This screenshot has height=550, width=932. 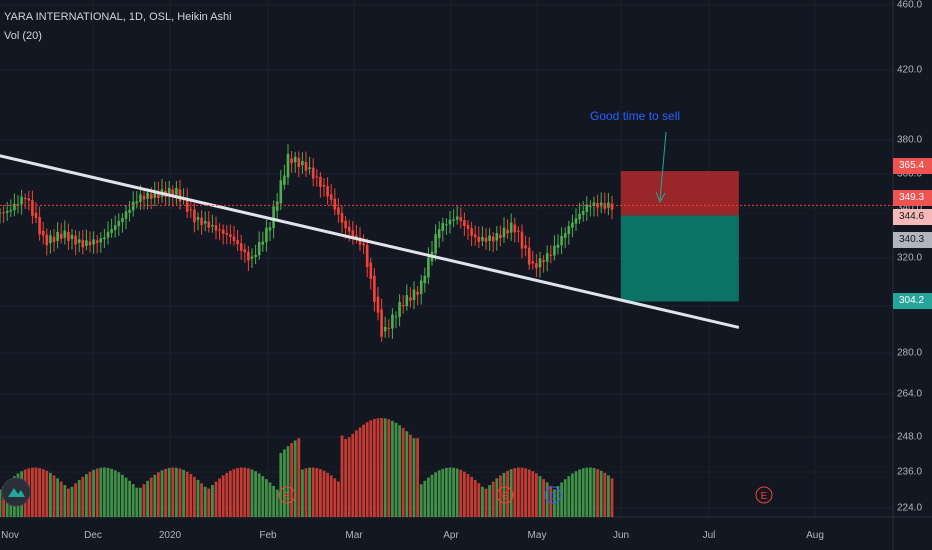 What do you see at coordinates (815, 535) in the screenshot?
I see `time-tick-label: Aug` at bounding box center [815, 535].